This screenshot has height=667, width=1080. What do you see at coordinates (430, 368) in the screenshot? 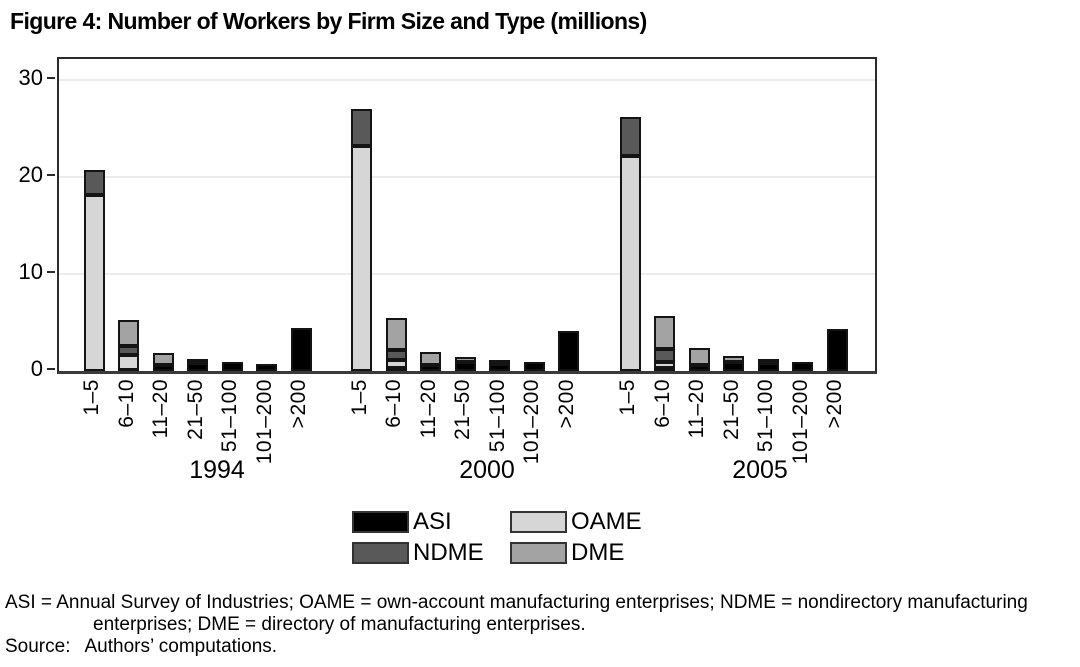
I see `bar-segment-2000-11–20-ASI` at bounding box center [430, 368].